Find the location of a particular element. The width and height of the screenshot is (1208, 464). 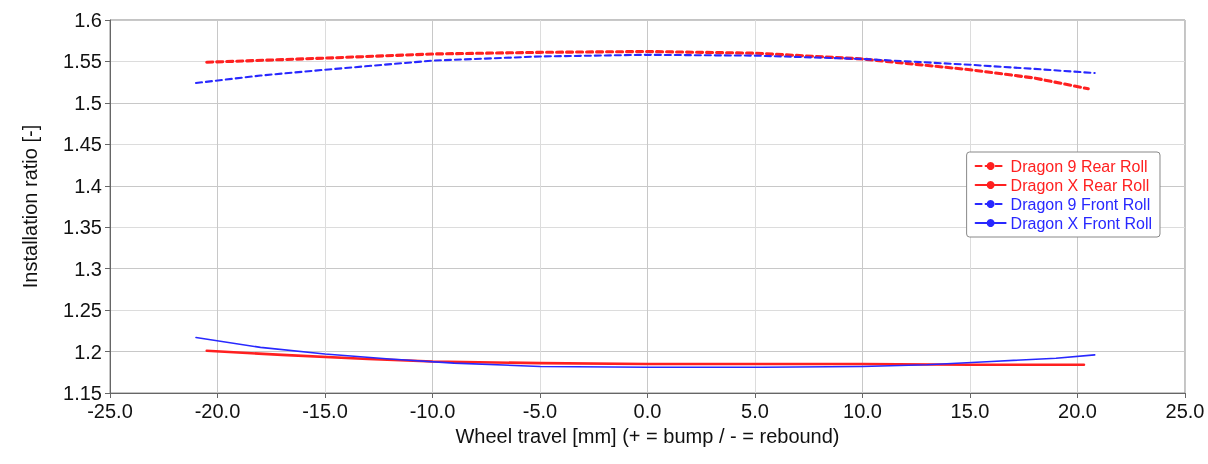

y-tick-label: 1.25 is located at coordinates (82, 310).